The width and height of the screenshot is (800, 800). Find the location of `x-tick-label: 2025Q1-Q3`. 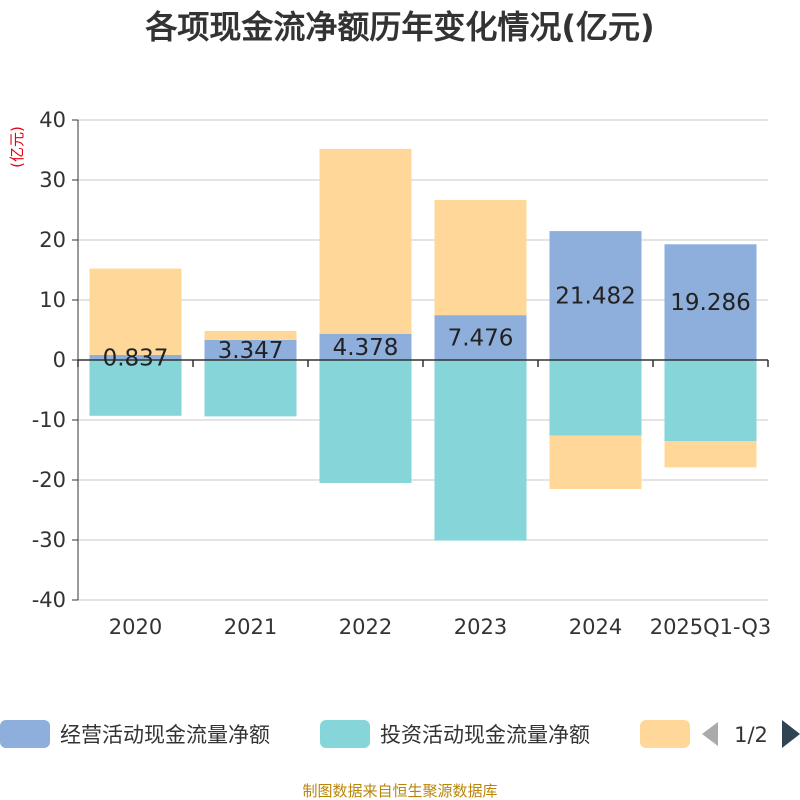

x-tick-label: 2025Q1-Q3 is located at coordinates (711, 627).